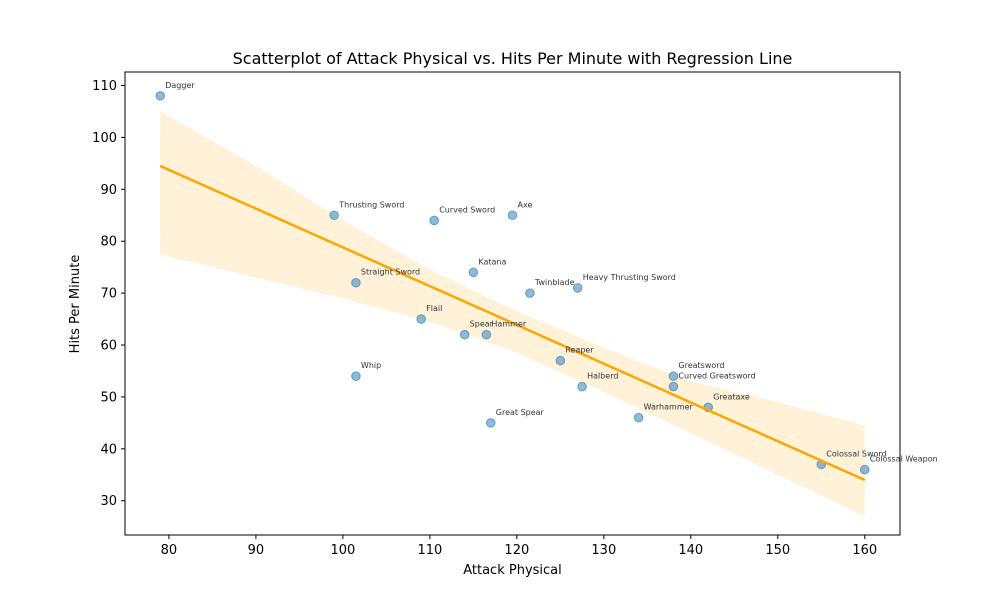 The height and width of the screenshot is (600, 1000). Describe the element at coordinates (169, 550) in the screenshot. I see `x-tick-label: 80` at that location.